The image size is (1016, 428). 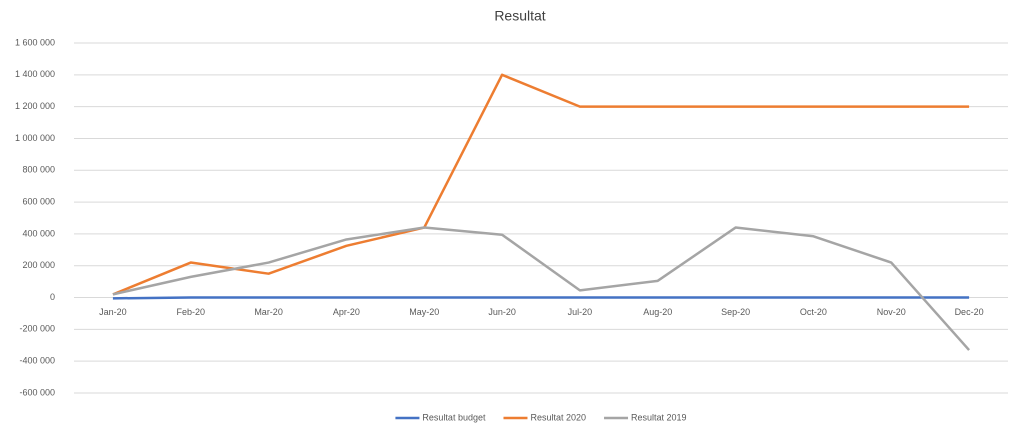 What do you see at coordinates (891, 312) in the screenshot?
I see `x-tick-label: Nov-20` at bounding box center [891, 312].